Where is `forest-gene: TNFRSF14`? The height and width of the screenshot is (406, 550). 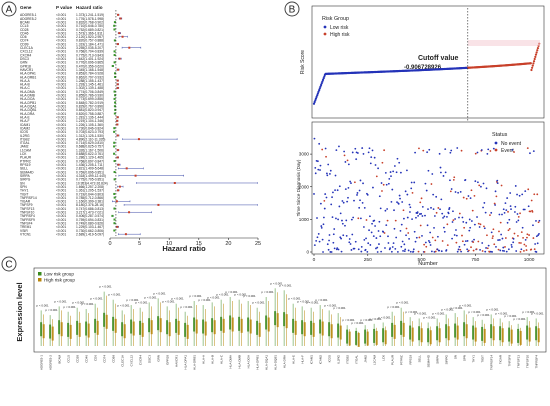 forest-gene: TNFRSF14 is located at coordinates (28, 198).